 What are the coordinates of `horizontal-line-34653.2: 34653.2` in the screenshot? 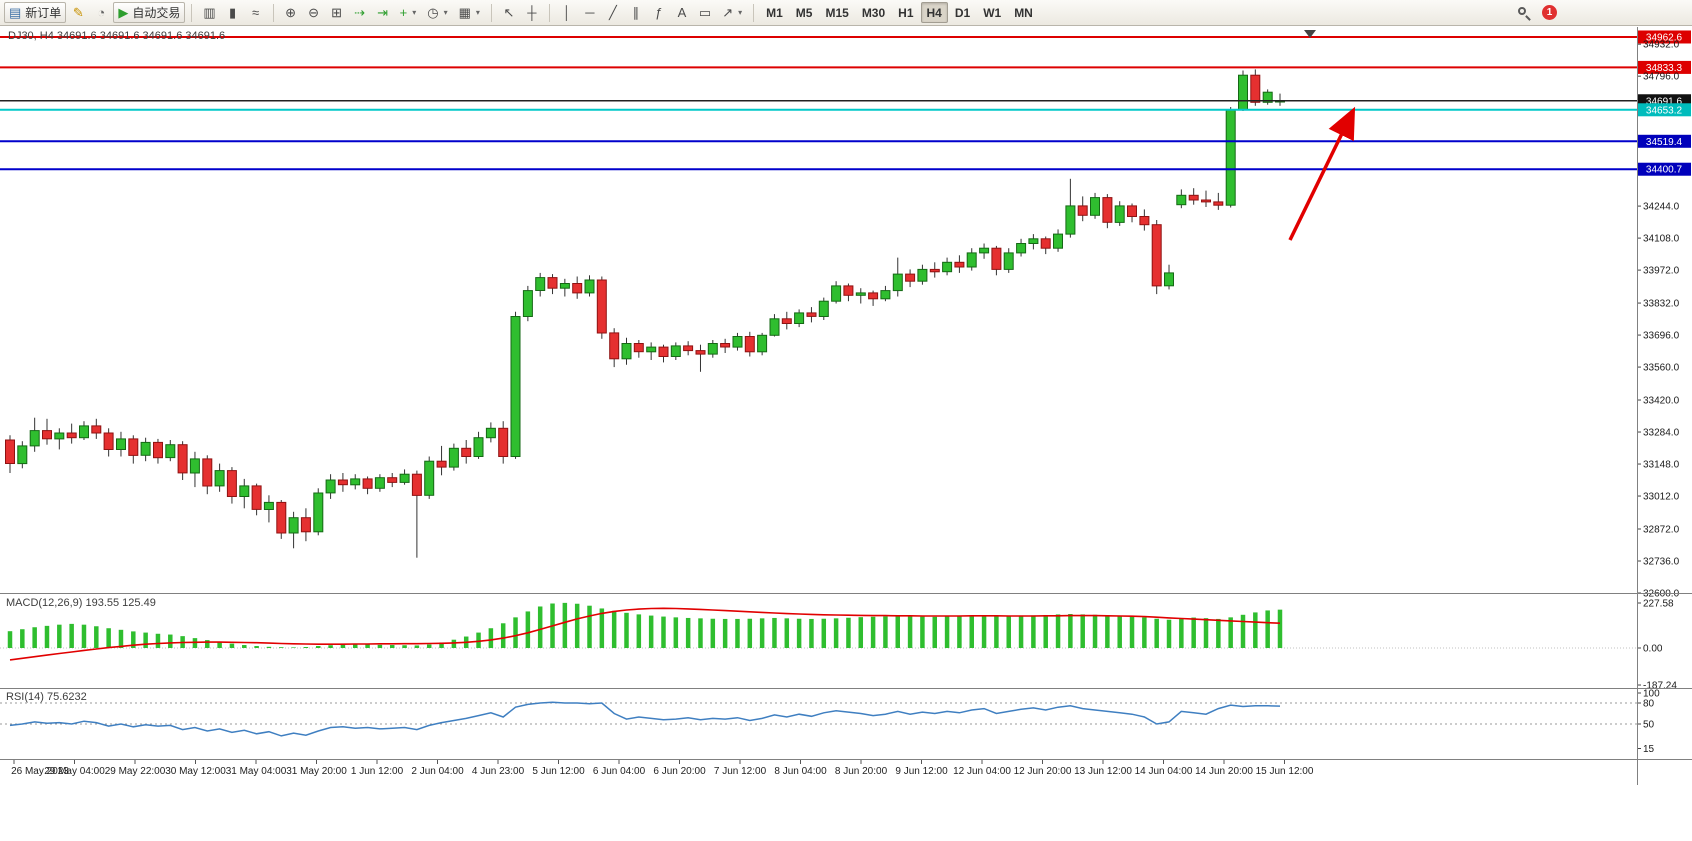 It's located at (845, 110).